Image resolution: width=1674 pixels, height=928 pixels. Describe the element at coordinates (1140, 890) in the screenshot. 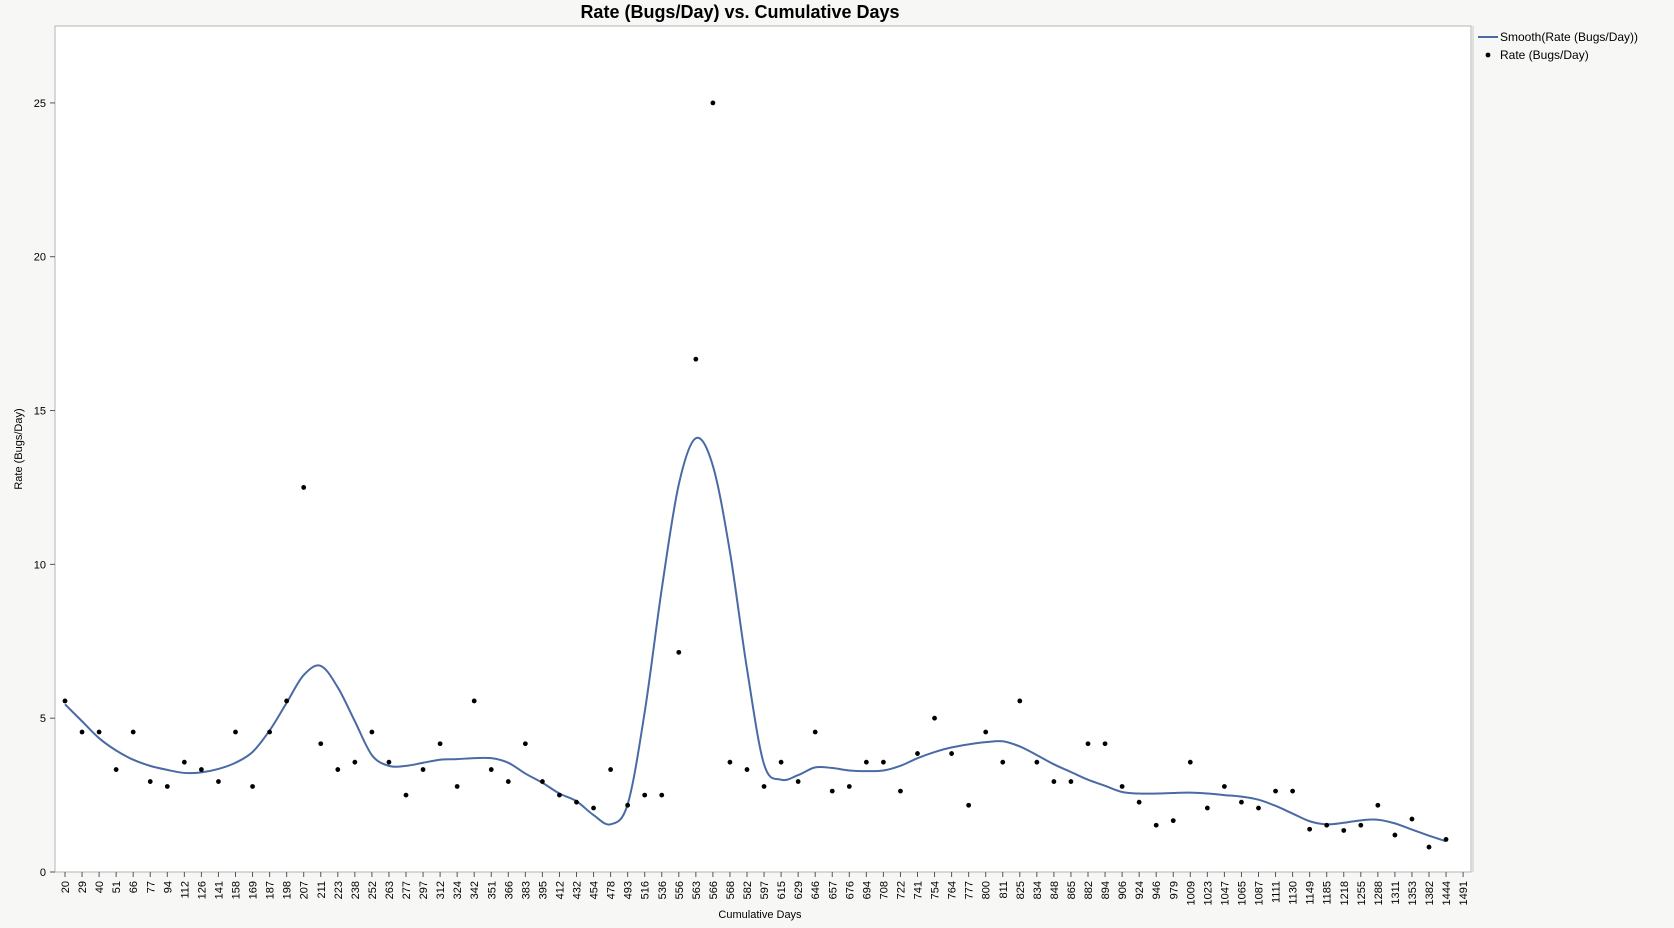

I see `x-tick-label: 924` at that location.